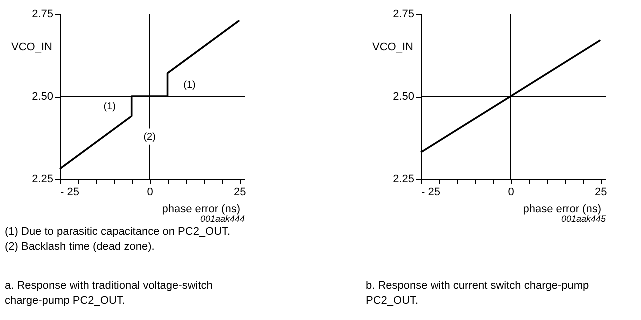 This screenshot has height=320, width=641. What do you see at coordinates (118, 232) in the screenshot?
I see `text: (1) Due to parasitic capacitance on PC2_OUT.` at bounding box center [118, 232].